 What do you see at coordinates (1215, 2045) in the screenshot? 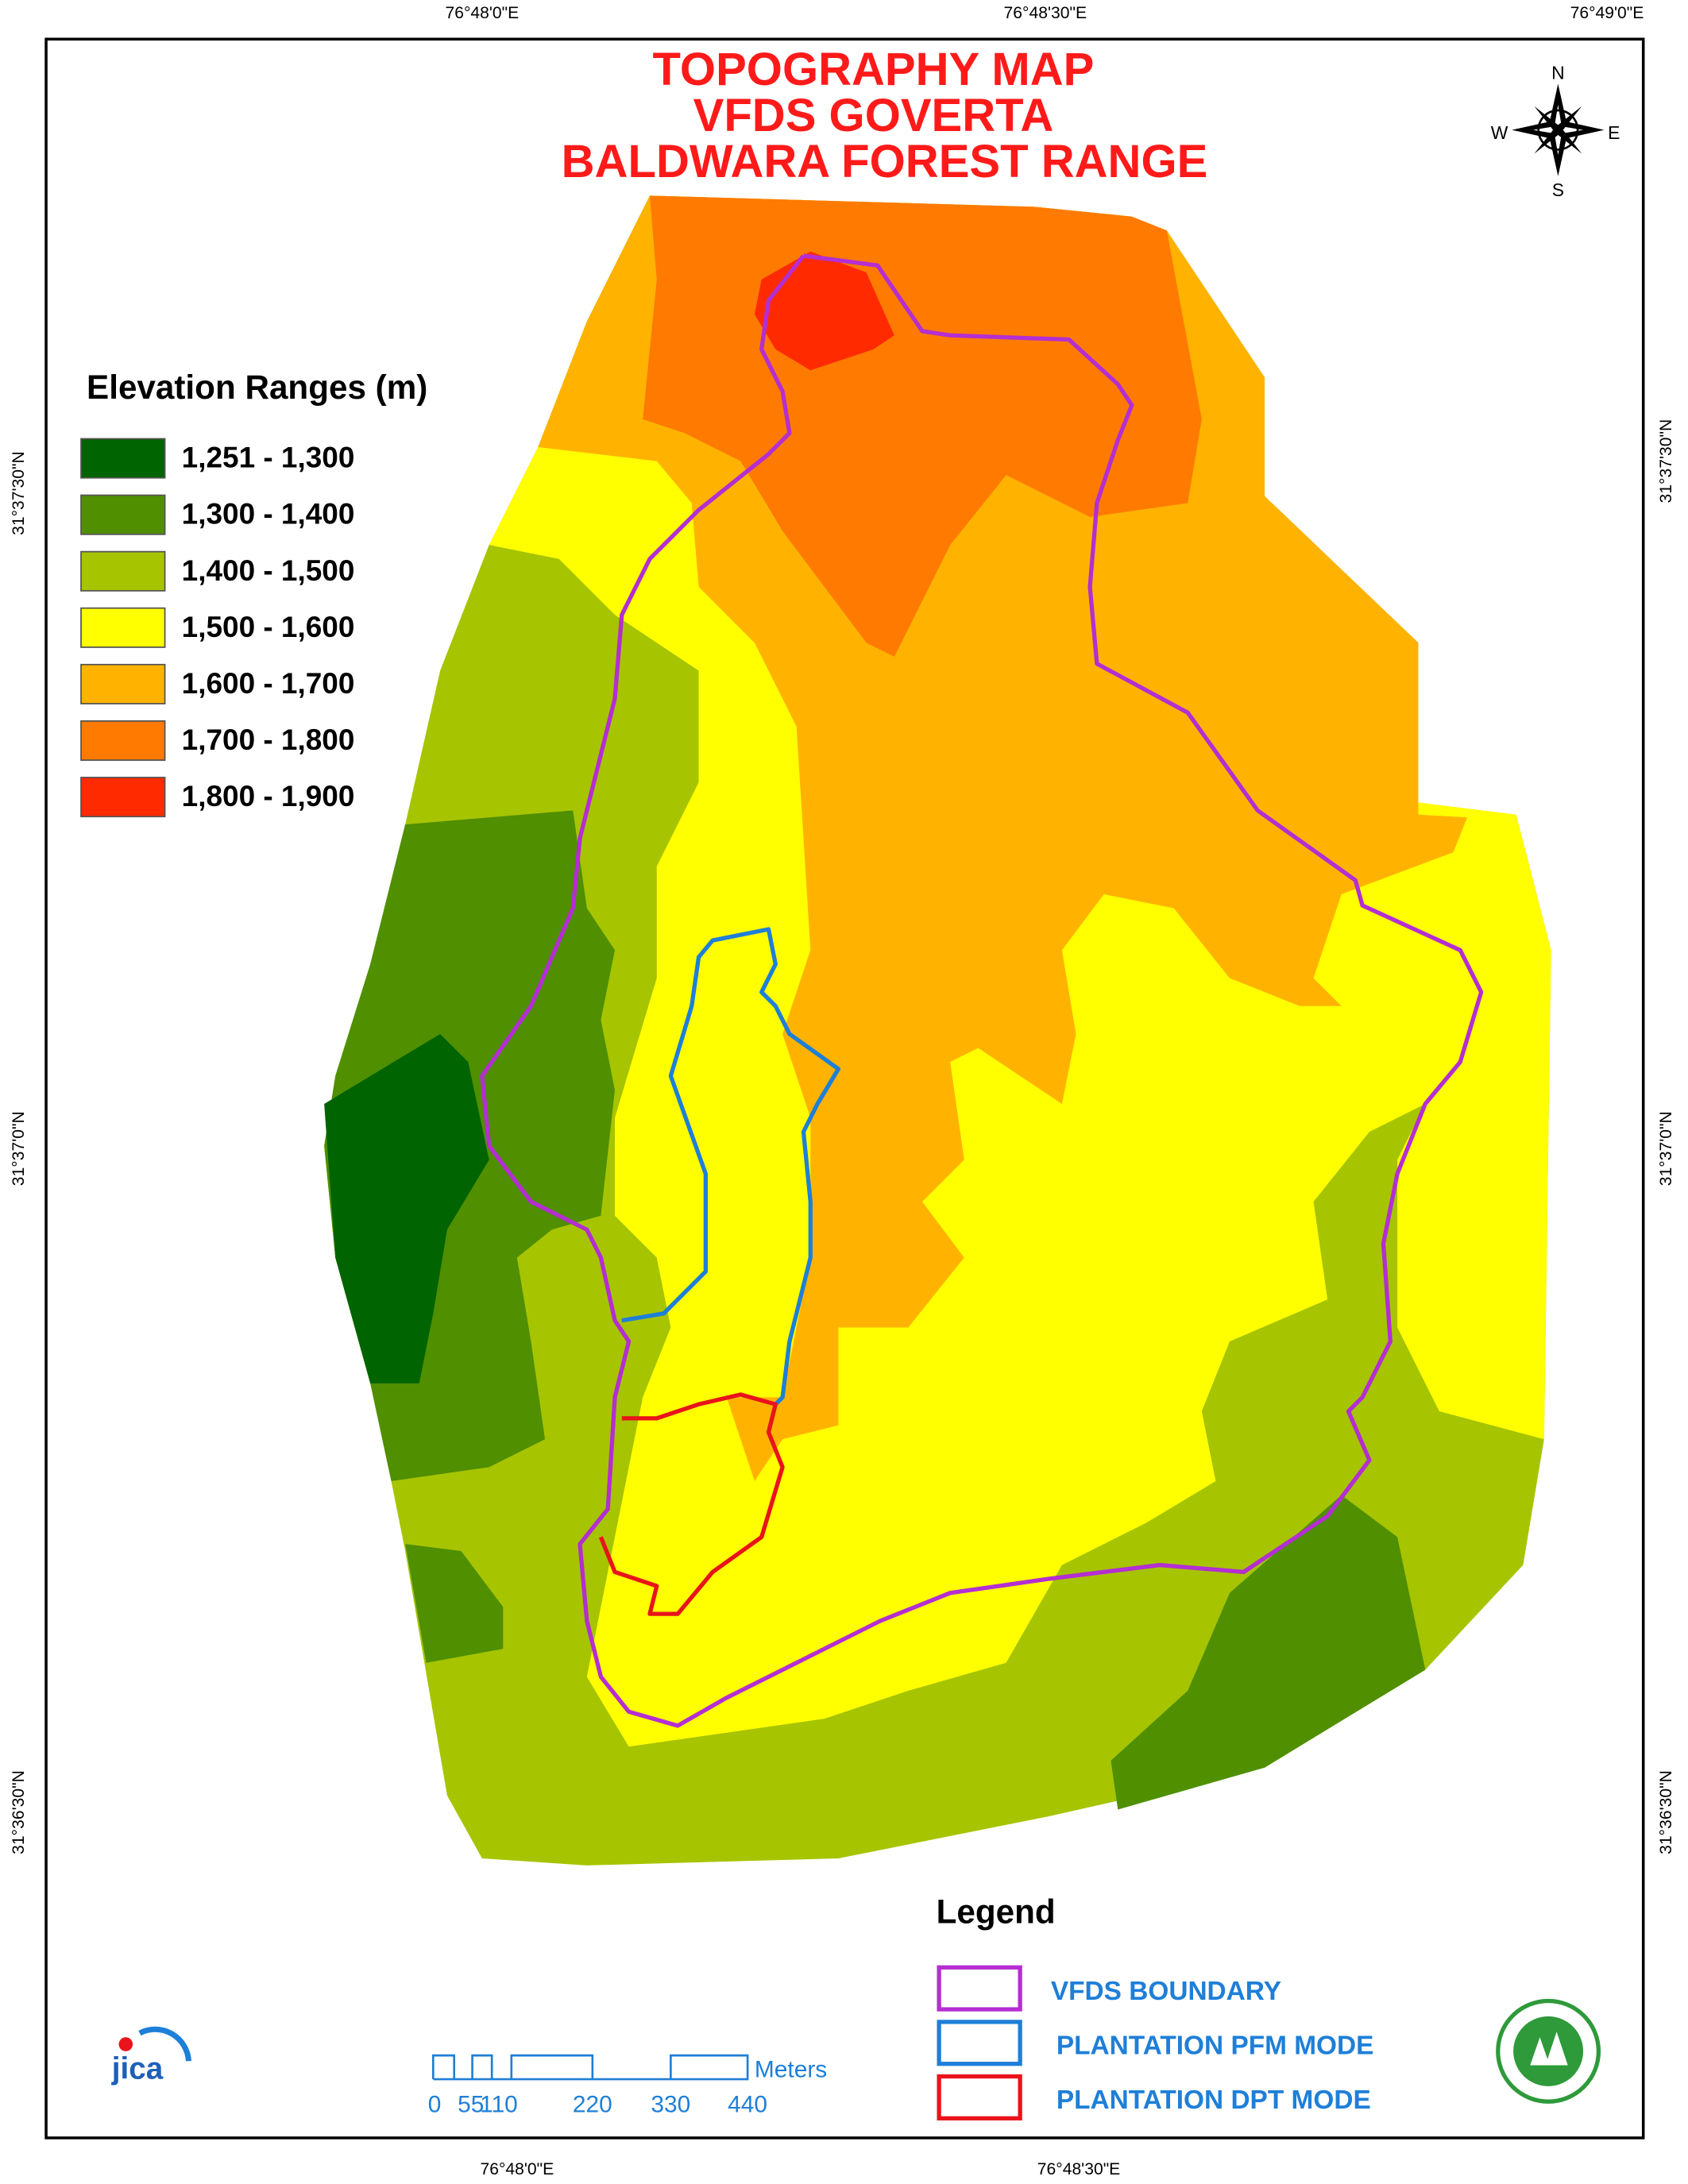
I see `legend-label: PLANTATION PFM MODE` at bounding box center [1215, 2045].